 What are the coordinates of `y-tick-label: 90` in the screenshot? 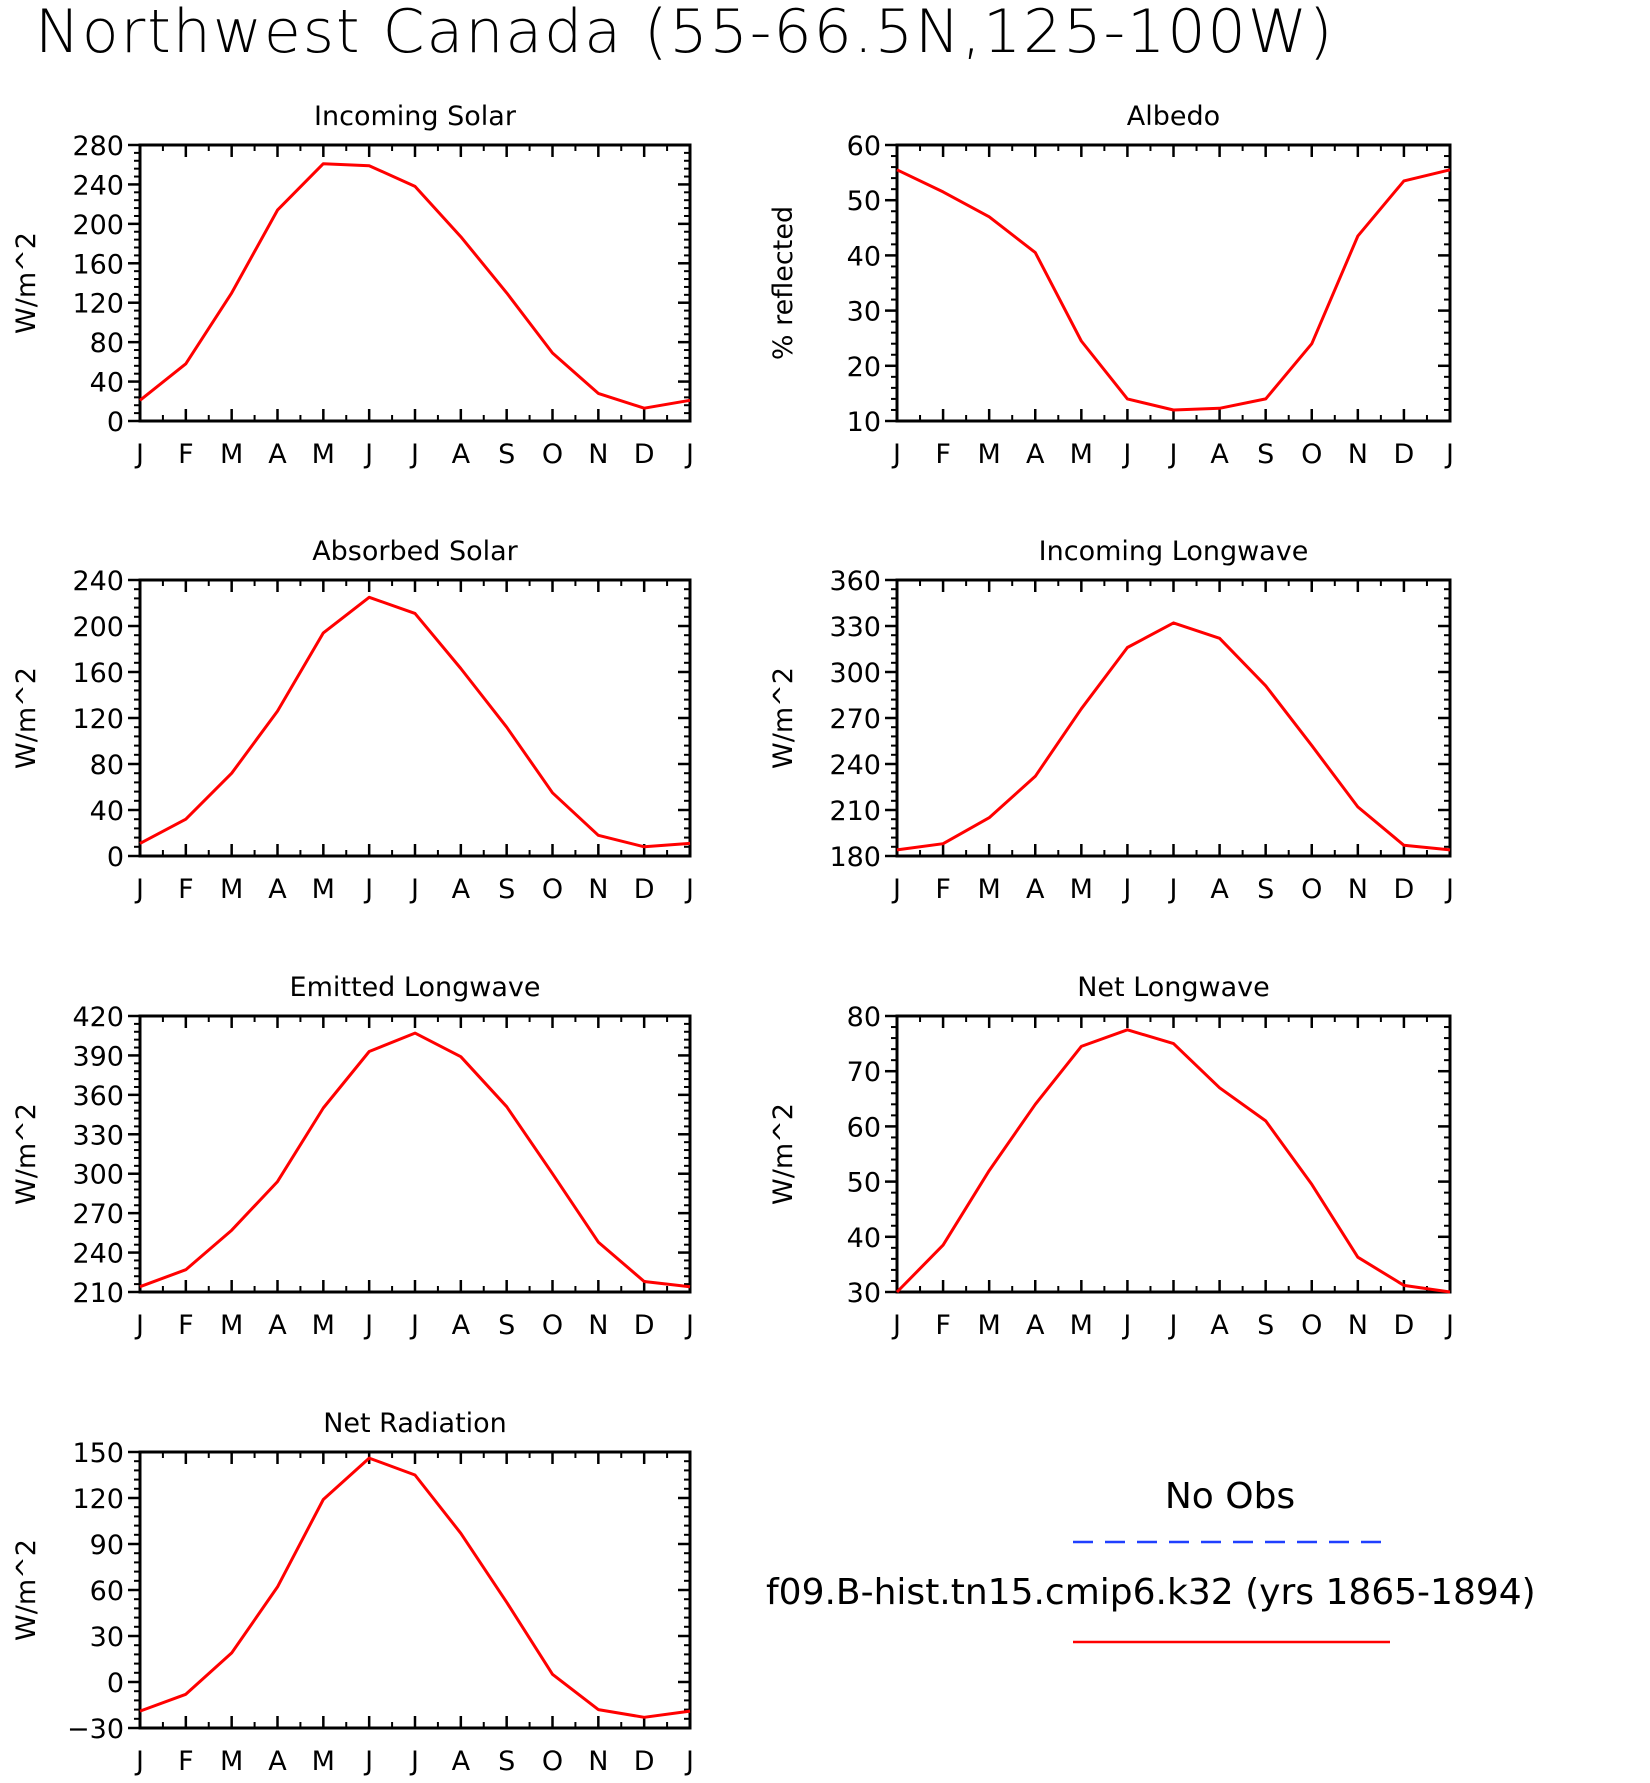 It's located at (107, 1545).